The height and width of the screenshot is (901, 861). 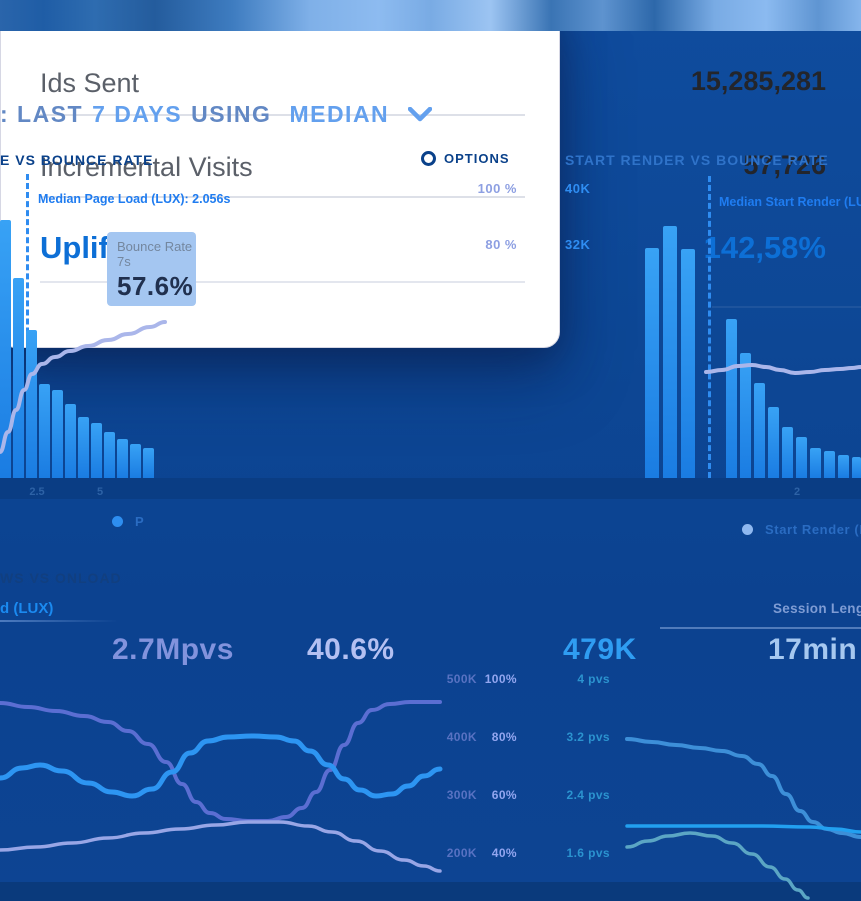 What do you see at coordinates (37, 492) in the screenshot?
I see `x-tick-2-5: 2.5` at bounding box center [37, 492].